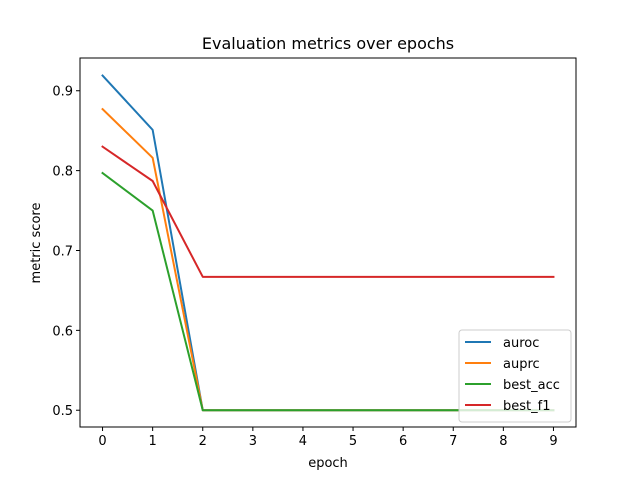  I want to click on x-tick-label: 4, so click(303, 441).